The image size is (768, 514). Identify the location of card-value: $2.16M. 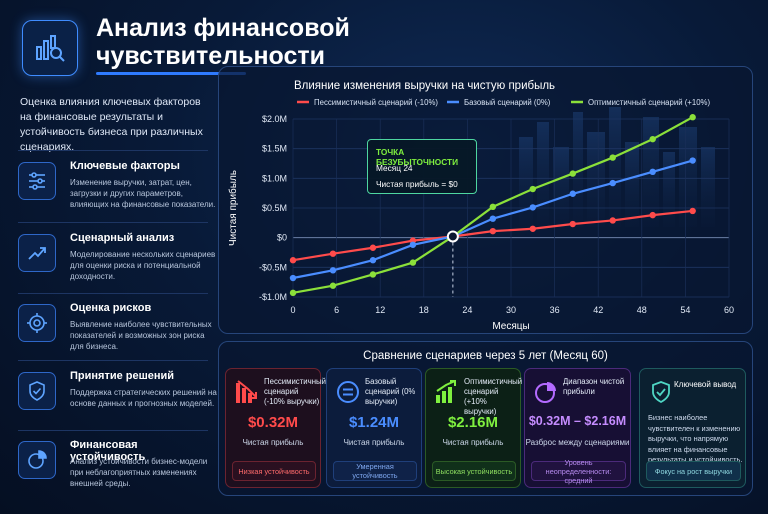
(473, 422).